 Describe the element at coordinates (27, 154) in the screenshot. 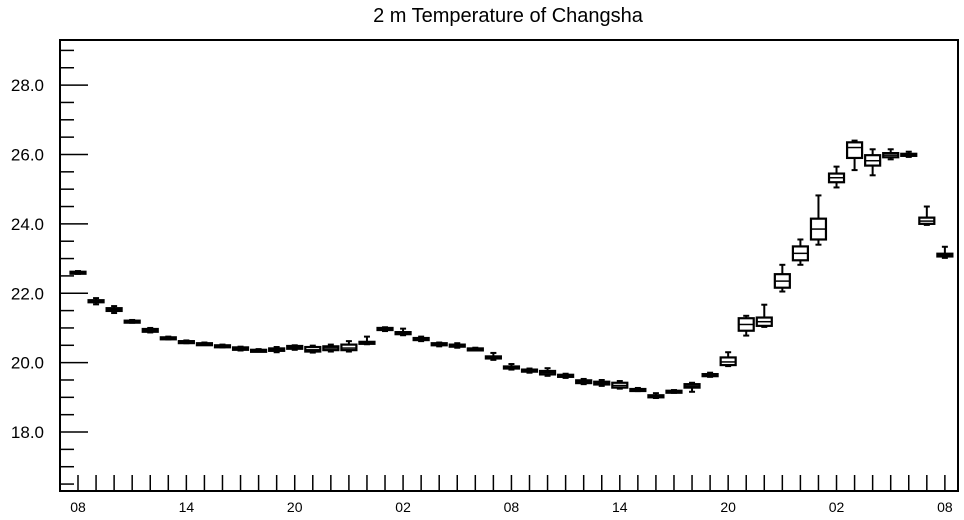

I see `y-tick-label: 26.0` at that location.